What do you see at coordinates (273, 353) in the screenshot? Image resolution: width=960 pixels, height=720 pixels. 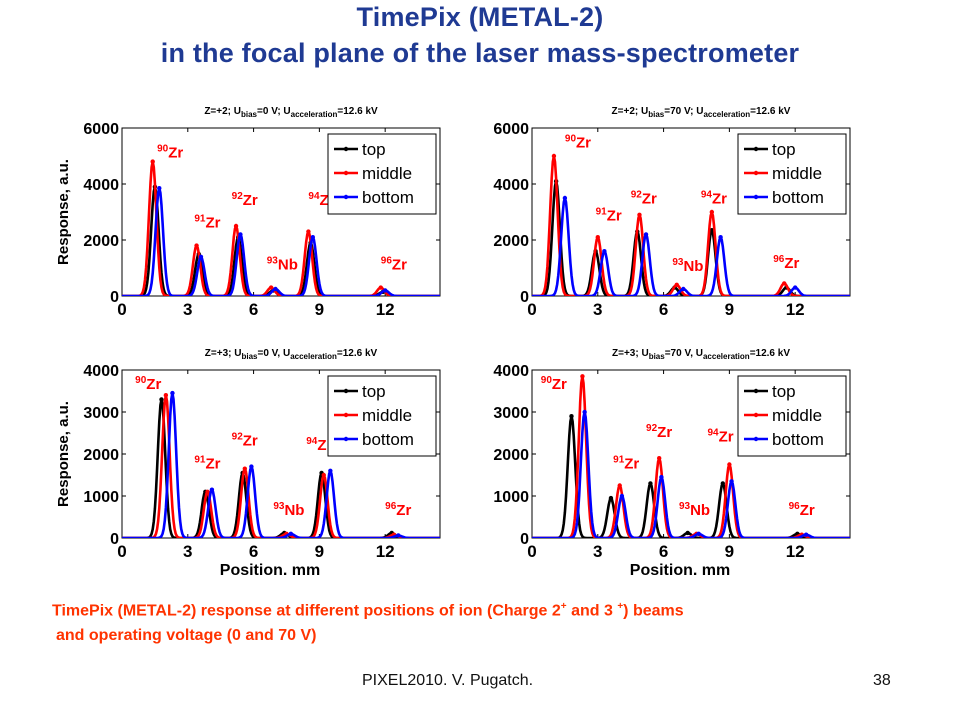 I see `header-bias-val: =0 V, U` at bounding box center [273, 353].